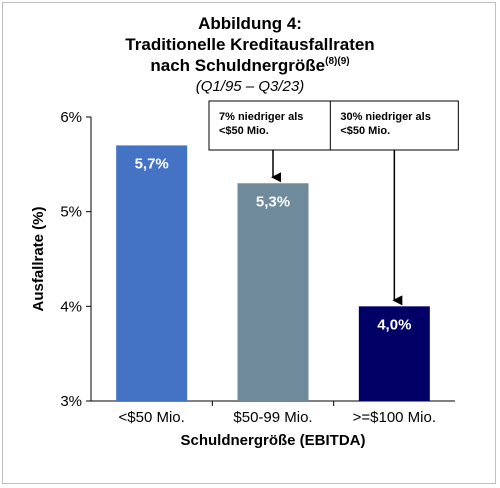 This screenshot has width=500, height=488. I want to click on x-tick-label: <$50 Mio., so click(152, 417).